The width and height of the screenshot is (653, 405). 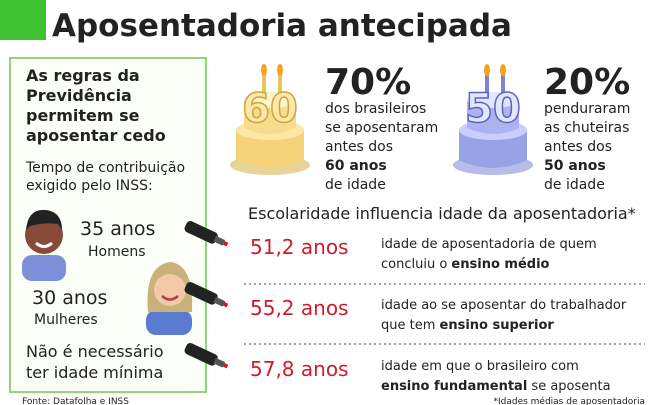 I want to click on women-label: Mulheres, so click(x=66, y=320).